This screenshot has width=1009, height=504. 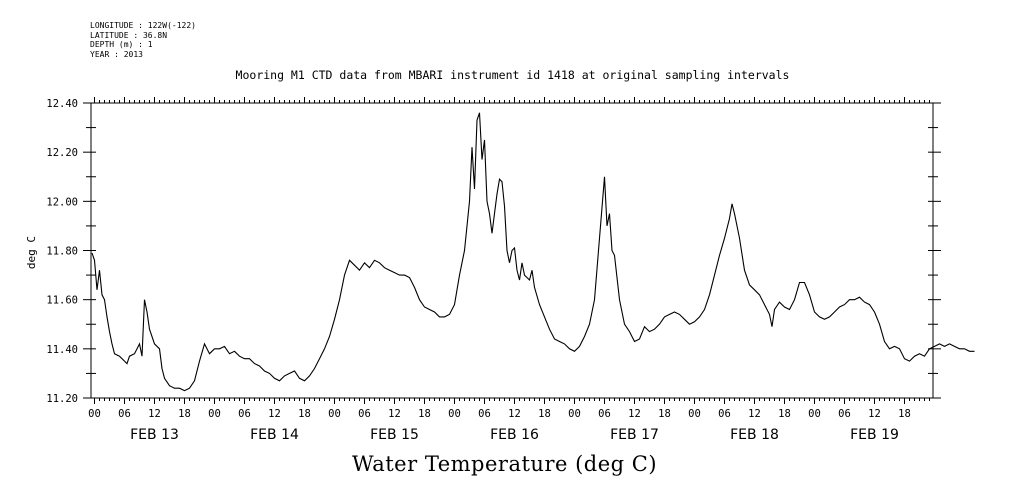 What do you see at coordinates (504, 464) in the screenshot?
I see `x-axis-title: Water Temperature (deg C)` at bounding box center [504, 464].